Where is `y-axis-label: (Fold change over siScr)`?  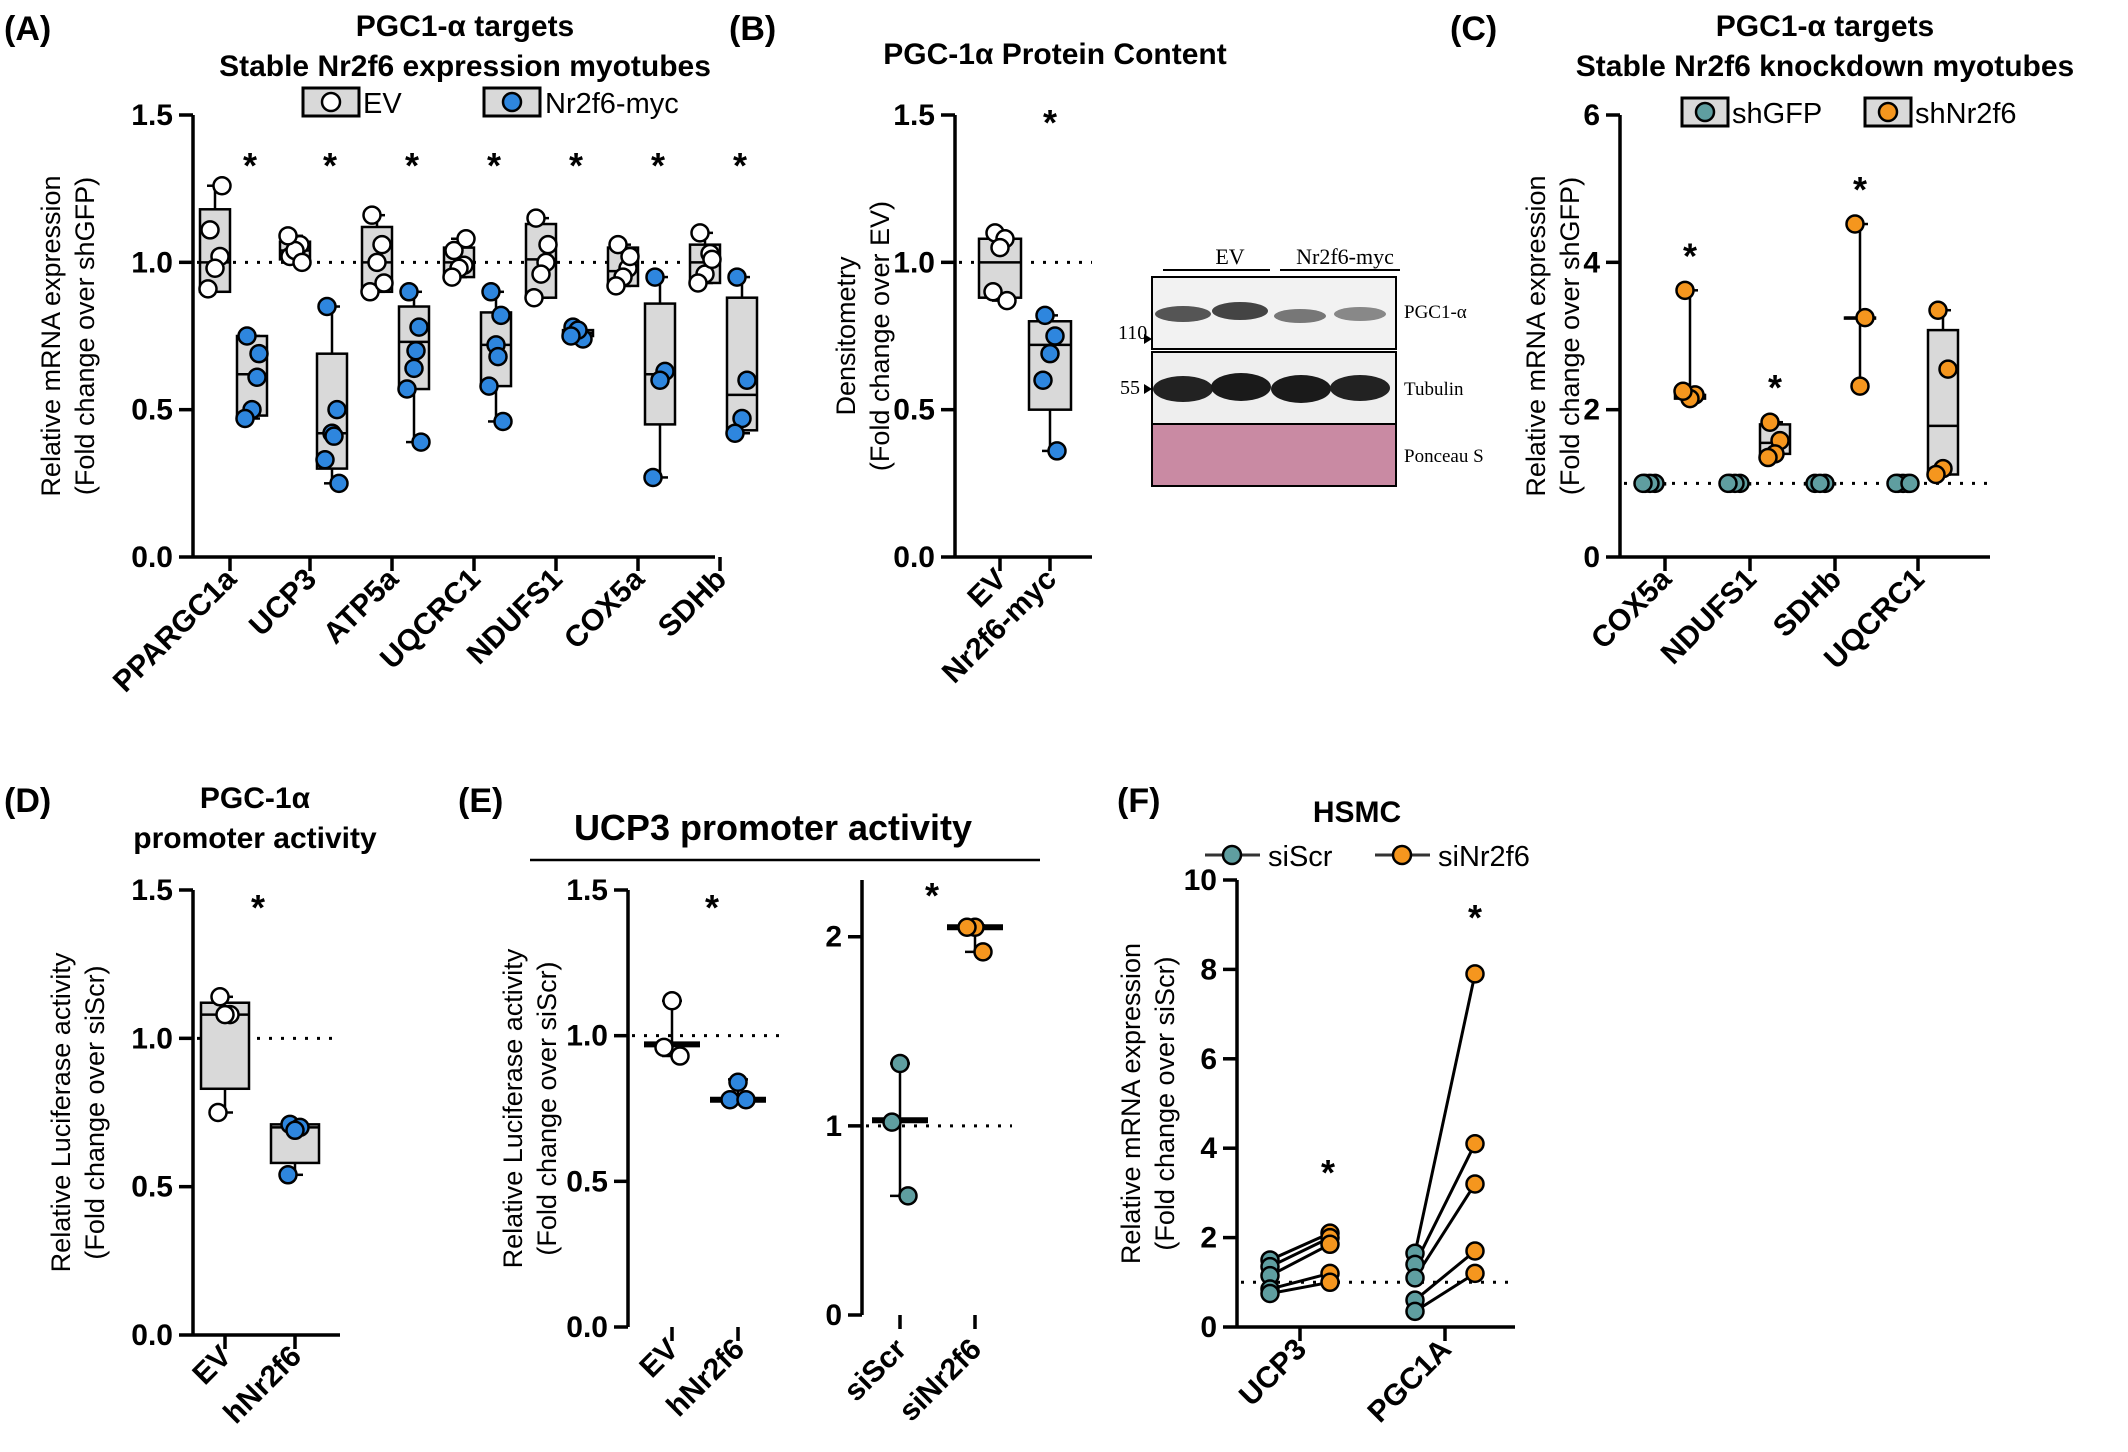
y-axis-label: (Fold change over siScr) is located at coordinates (95, 1112).